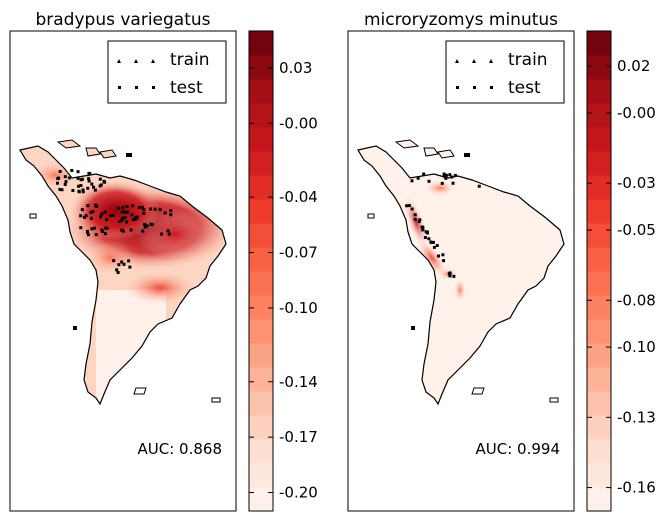 This screenshot has height=521, width=670. What do you see at coordinates (528, 60) in the screenshot?
I see `legend-train-label: train` at bounding box center [528, 60].